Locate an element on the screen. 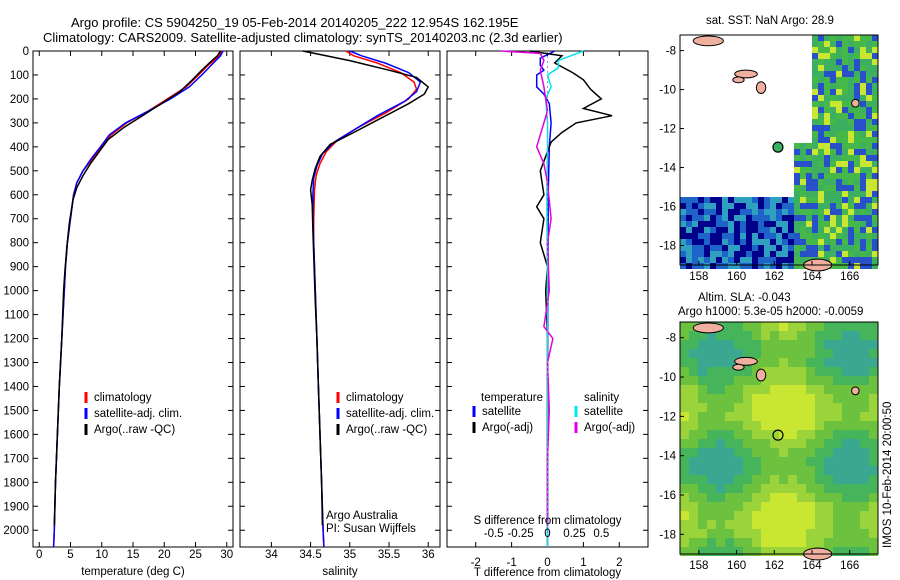  y-tick-label: 500 is located at coordinates (19, 172).